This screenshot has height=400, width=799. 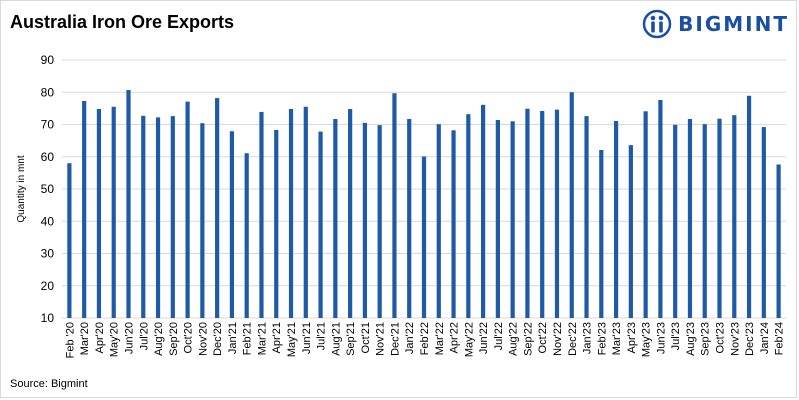 What do you see at coordinates (381, 339) in the screenshot?
I see `x-tick-label: Nov'21` at bounding box center [381, 339].